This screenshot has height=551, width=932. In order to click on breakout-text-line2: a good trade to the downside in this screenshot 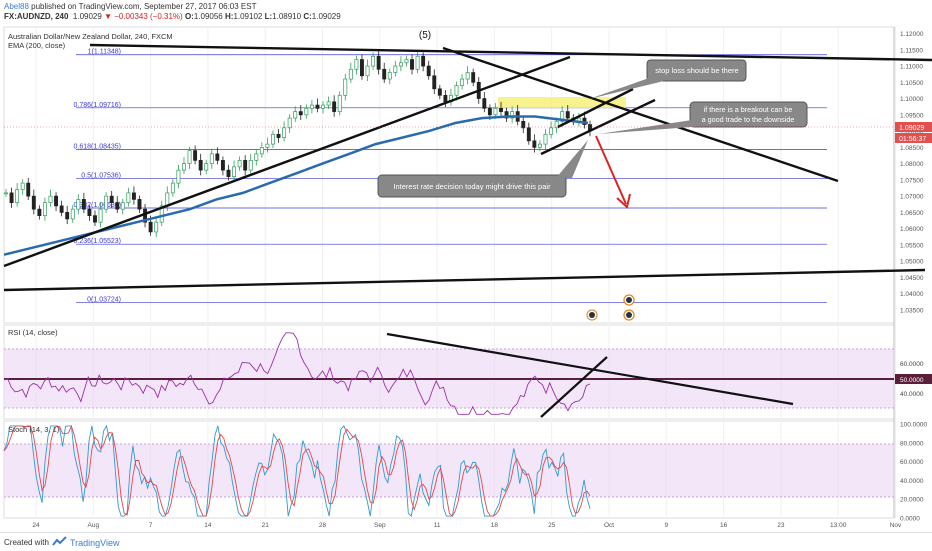, I will do `click(748, 119)`.